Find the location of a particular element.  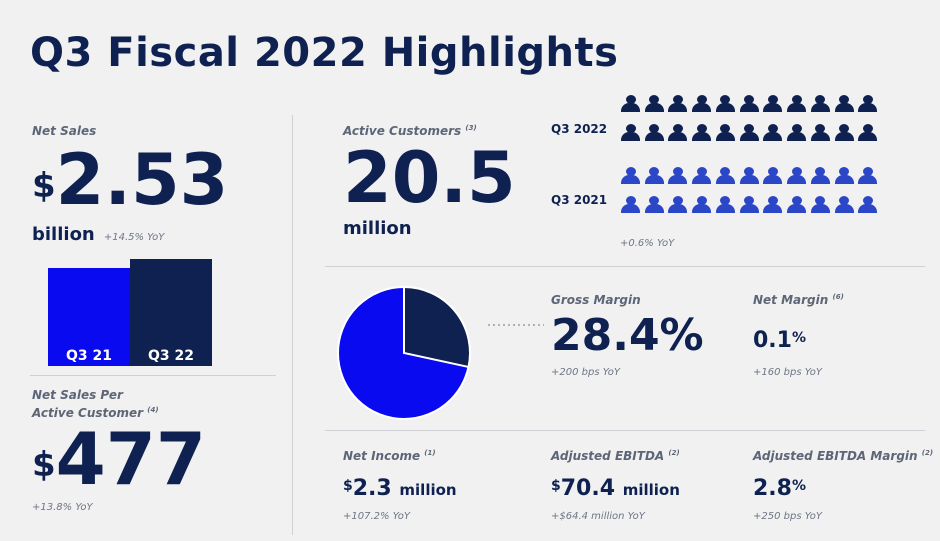

people-grid-2022 is located at coordinates (749, 128).